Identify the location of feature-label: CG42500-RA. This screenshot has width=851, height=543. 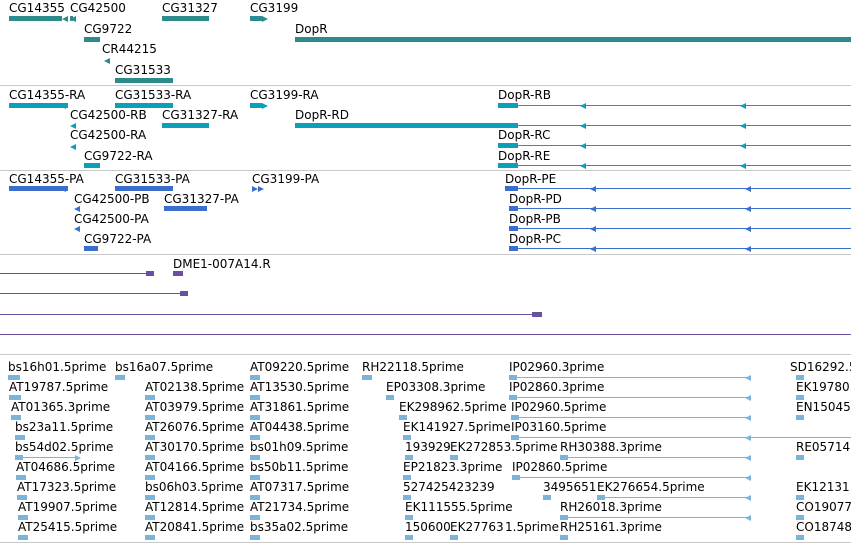
(108, 135).